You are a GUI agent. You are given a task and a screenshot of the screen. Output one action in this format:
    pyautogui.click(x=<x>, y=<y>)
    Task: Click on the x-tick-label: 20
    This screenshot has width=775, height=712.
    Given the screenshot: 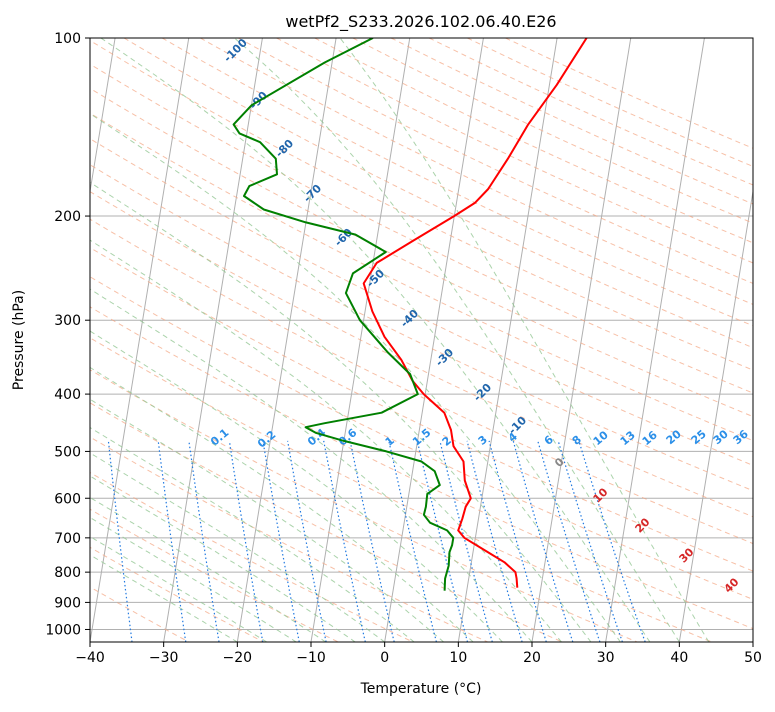 What is the action you would take?
    pyautogui.click(x=532, y=658)
    